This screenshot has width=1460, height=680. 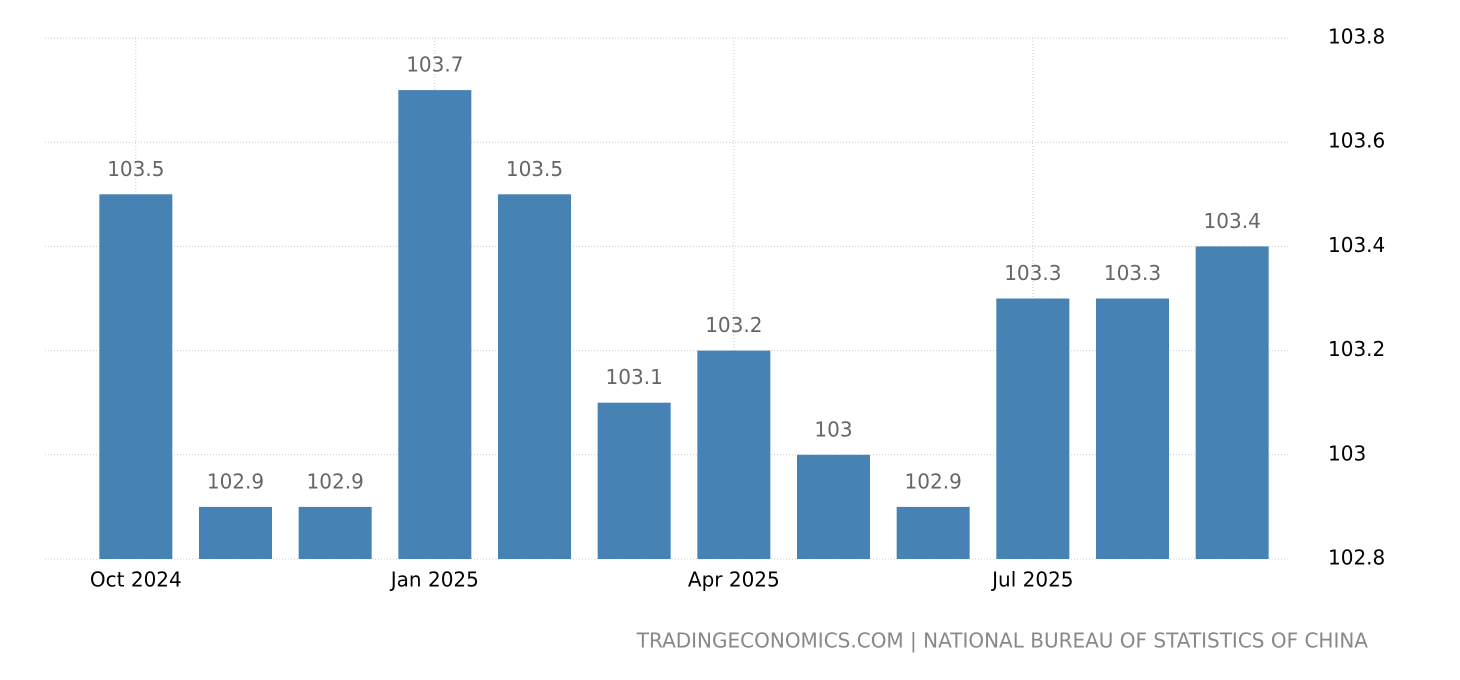 What do you see at coordinates (734, 580) in the screenshot?
I see `x-tick-label: Apr 2025` at bounding box center [734, 580].